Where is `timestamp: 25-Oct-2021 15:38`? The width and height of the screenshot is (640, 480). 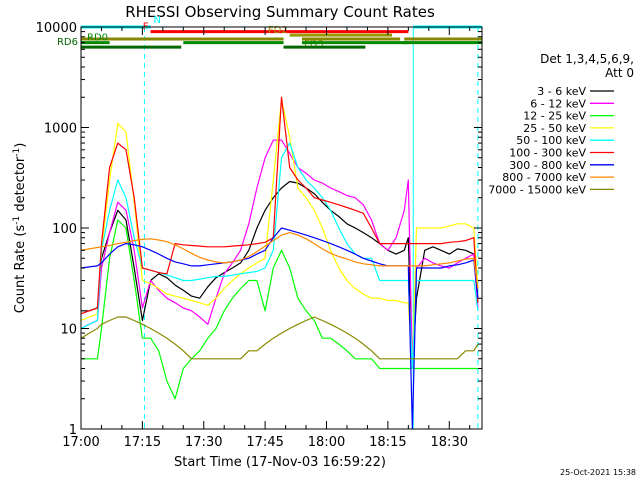 timestamp: 25-Oct-2021 15:38 is located at coordinates (598, 472).